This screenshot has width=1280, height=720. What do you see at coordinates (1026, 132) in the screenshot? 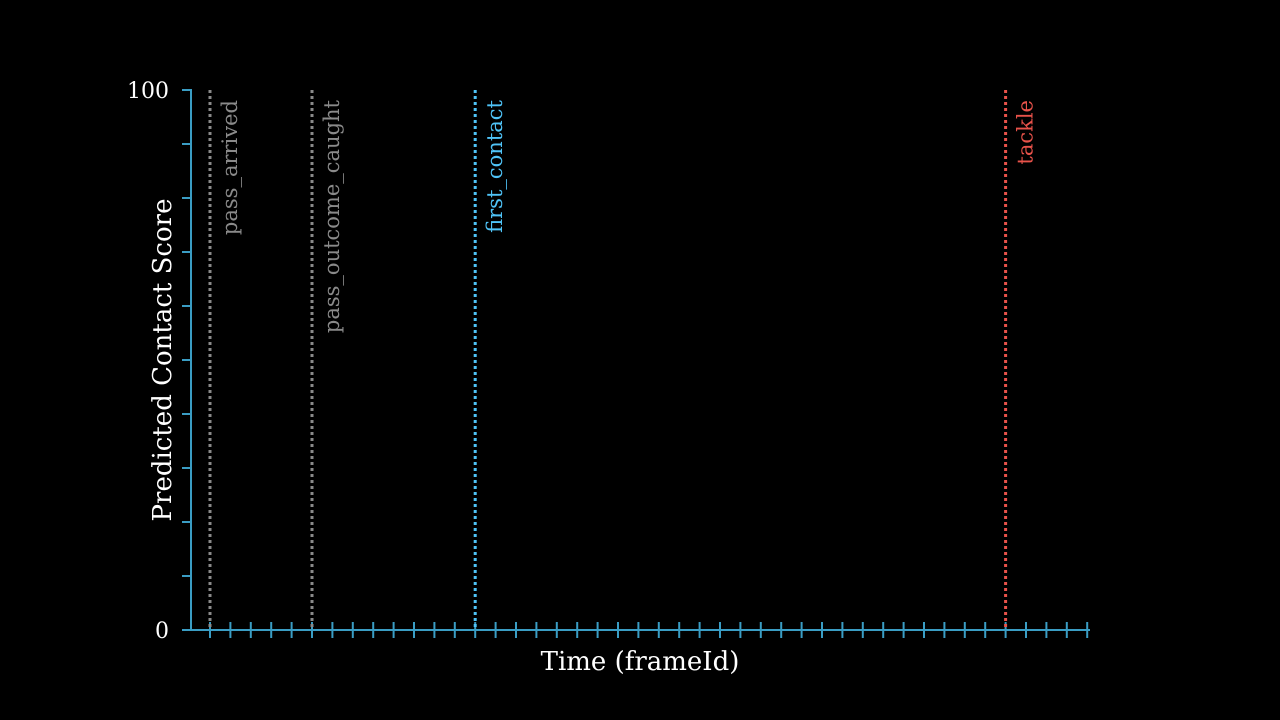
I see `event-label-tackle: tackle` at bounding box center [1026, 132].